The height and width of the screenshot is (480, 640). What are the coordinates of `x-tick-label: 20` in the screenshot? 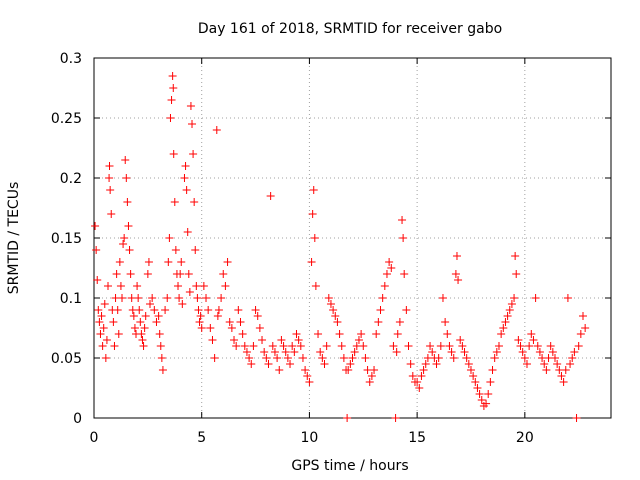 It's located at (525, 438).